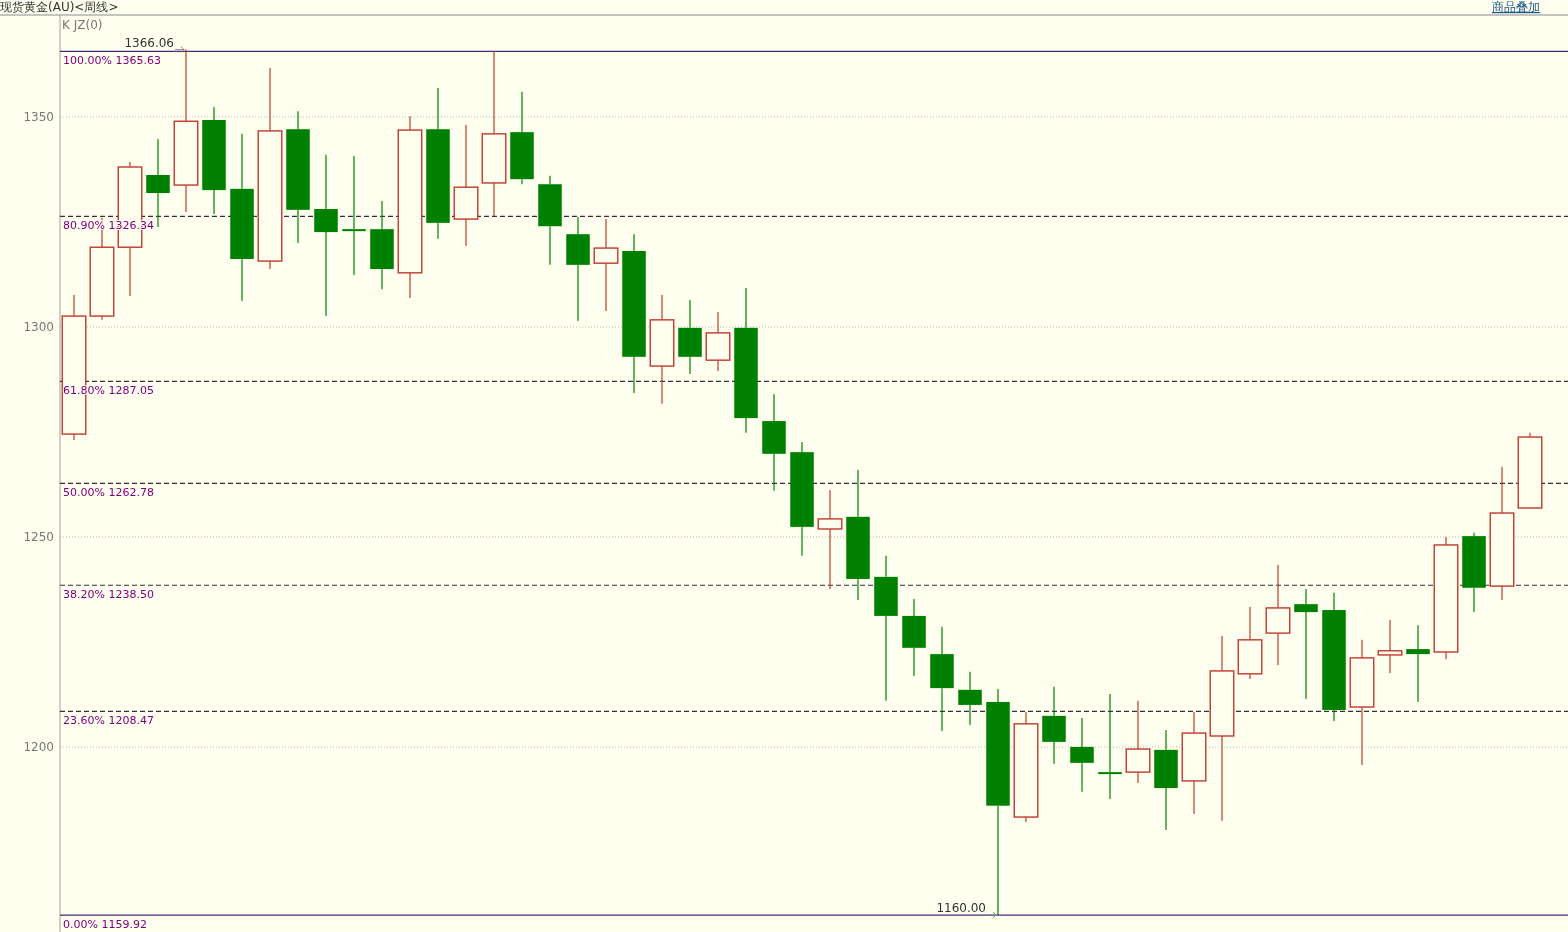 The width and height of the screenshot is (1568, 932). Describe the element at coordinates (59, 7) in the screenshot. I see `title: 现货黄金(AU)<周线>` at that location.